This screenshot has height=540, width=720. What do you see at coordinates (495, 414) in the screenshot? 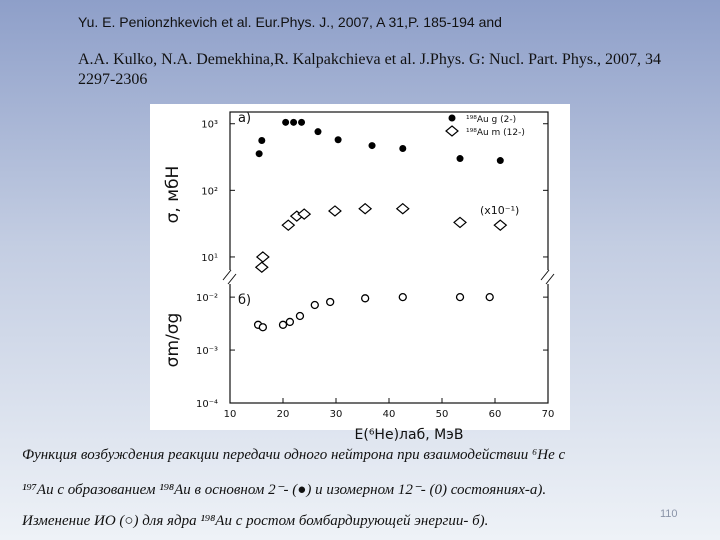
I see `x-tick-label: 60` at bounding box center [495, 414].